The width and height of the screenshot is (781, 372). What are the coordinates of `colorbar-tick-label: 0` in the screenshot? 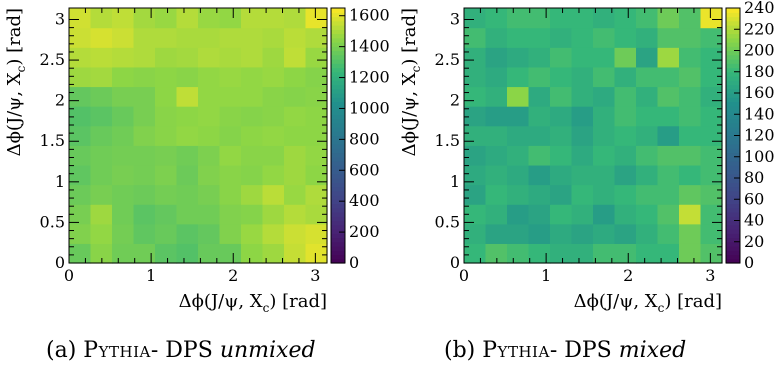 It's located at (749, 262).